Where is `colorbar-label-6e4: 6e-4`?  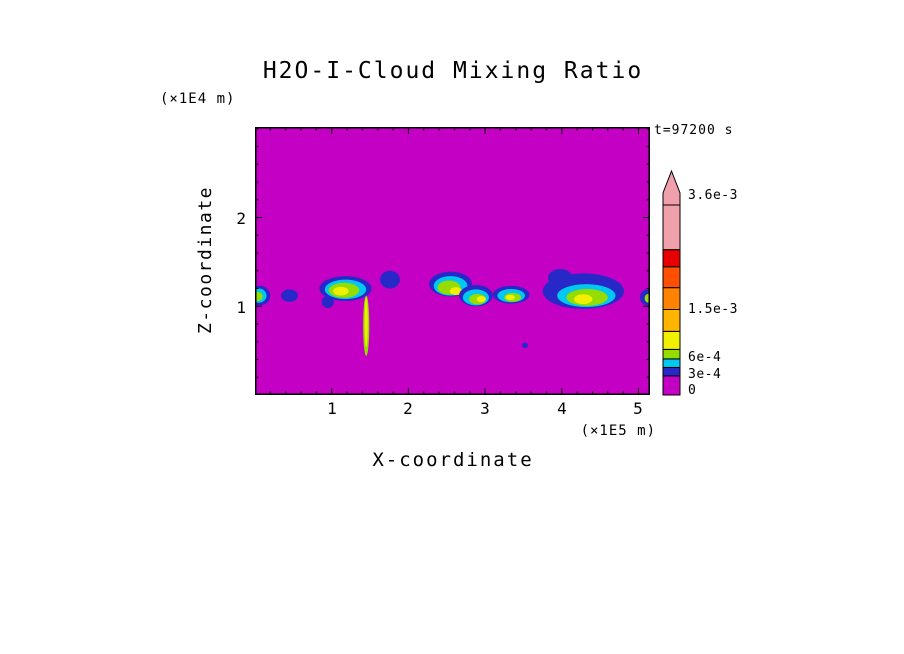 colorbar-label-6e4: 6e-4 is located at coordinates (705, 357).